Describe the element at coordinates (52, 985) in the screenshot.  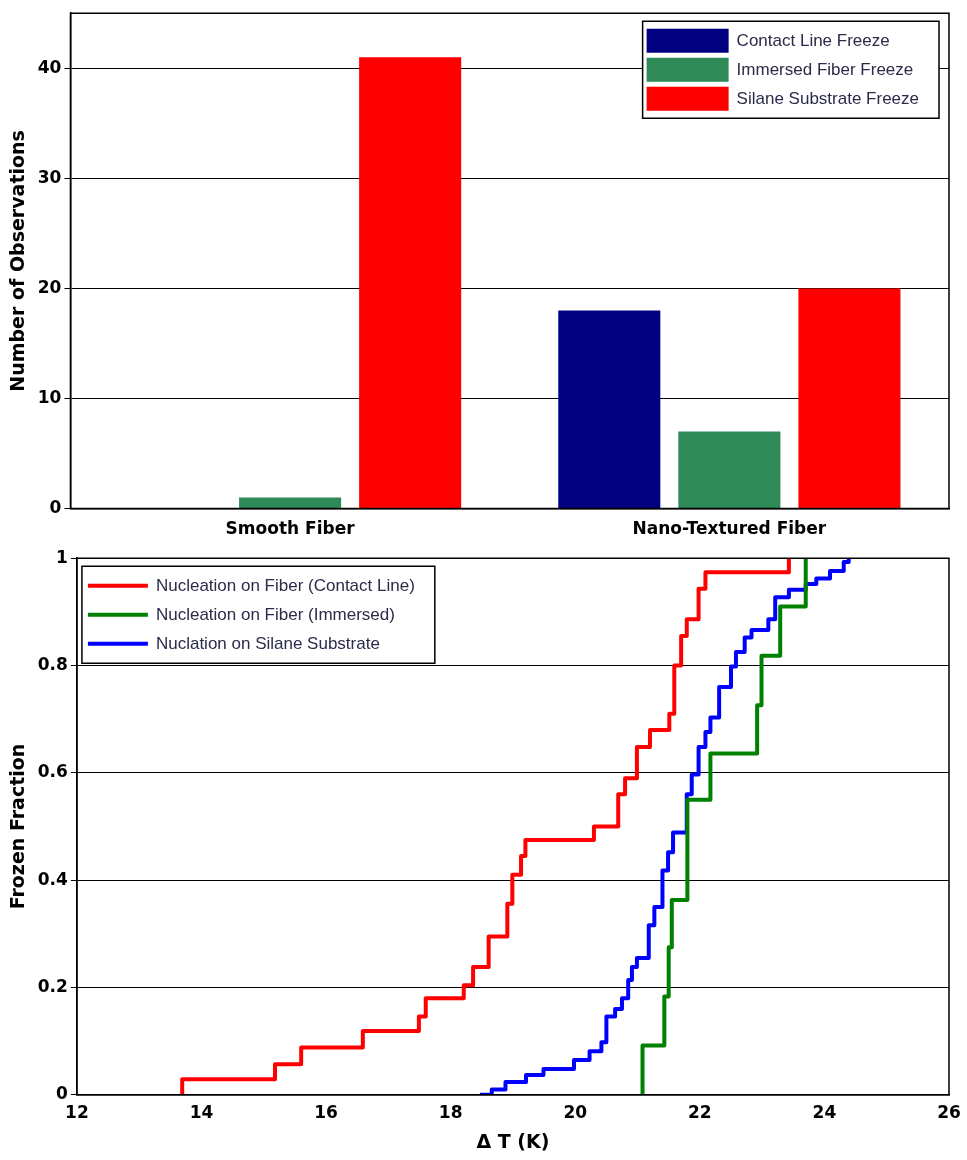
I see `y-tick-label: 0.2` at that location.